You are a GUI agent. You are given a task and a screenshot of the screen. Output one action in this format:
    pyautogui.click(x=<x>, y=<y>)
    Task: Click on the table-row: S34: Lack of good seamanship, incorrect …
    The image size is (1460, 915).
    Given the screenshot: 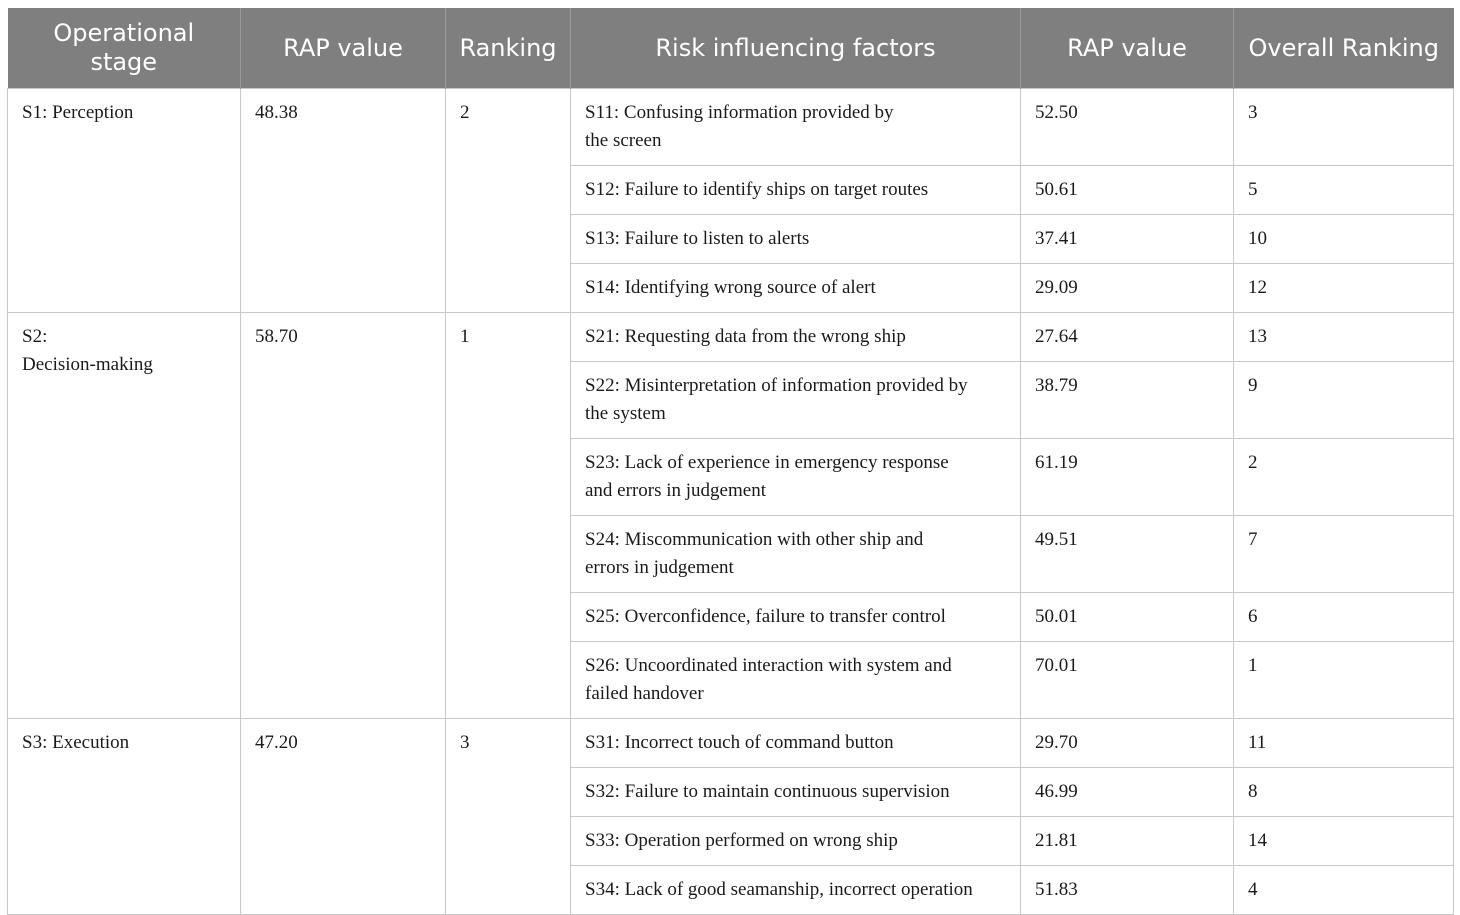 What is the action you would take?
    pyautogui.click(x=731, y=890)
    